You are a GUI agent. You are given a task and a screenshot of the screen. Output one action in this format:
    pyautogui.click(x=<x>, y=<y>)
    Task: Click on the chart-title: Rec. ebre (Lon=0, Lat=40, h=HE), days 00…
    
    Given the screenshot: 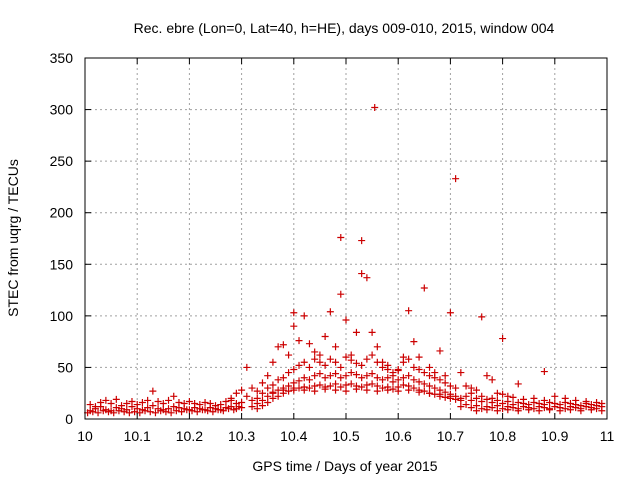 What is the action you would take?
    pyautogui.click(x=344, y=28)
    